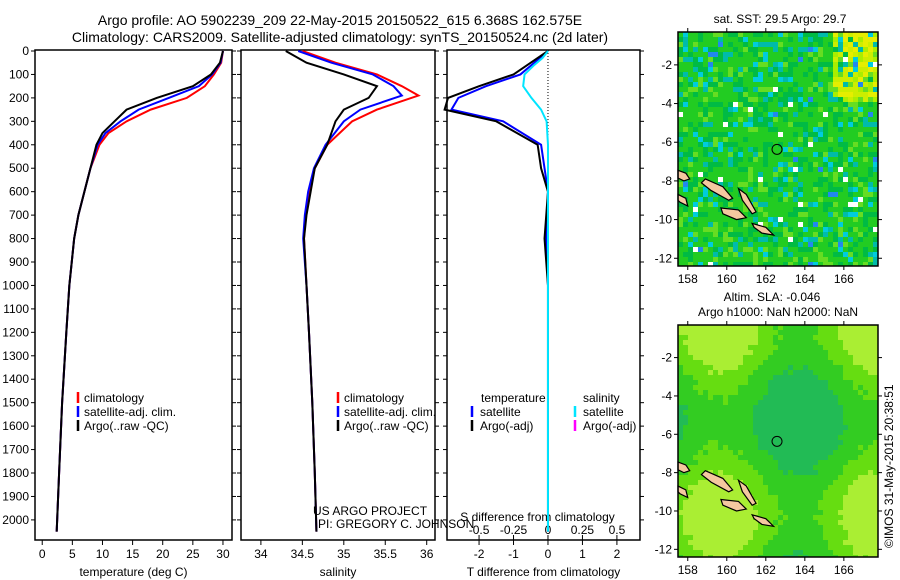 This screenshot has height=580, width=900. What do you see at coordinates (427, 554) in the screenshot?
I see `x-tick-label: 36` at bounding box center [427, 554].